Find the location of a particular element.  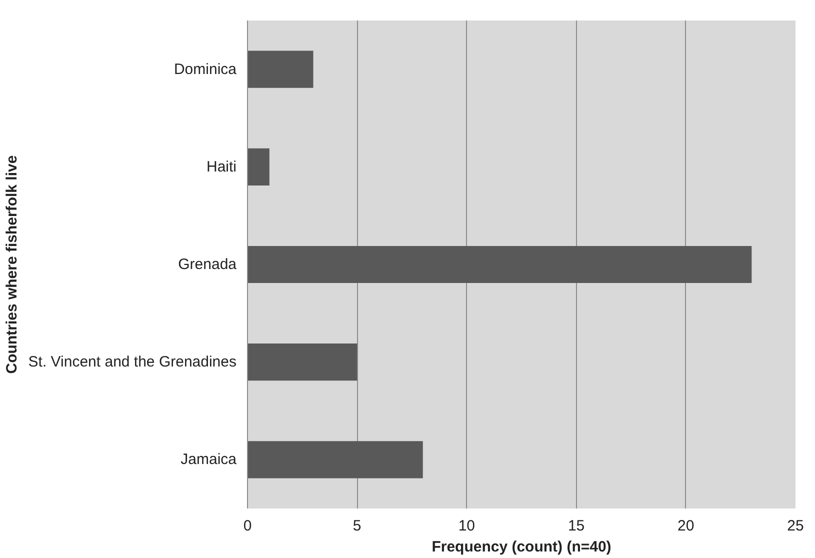

y-axis-title: Countries where fisherfolk live is located at coordinates (11, 264).